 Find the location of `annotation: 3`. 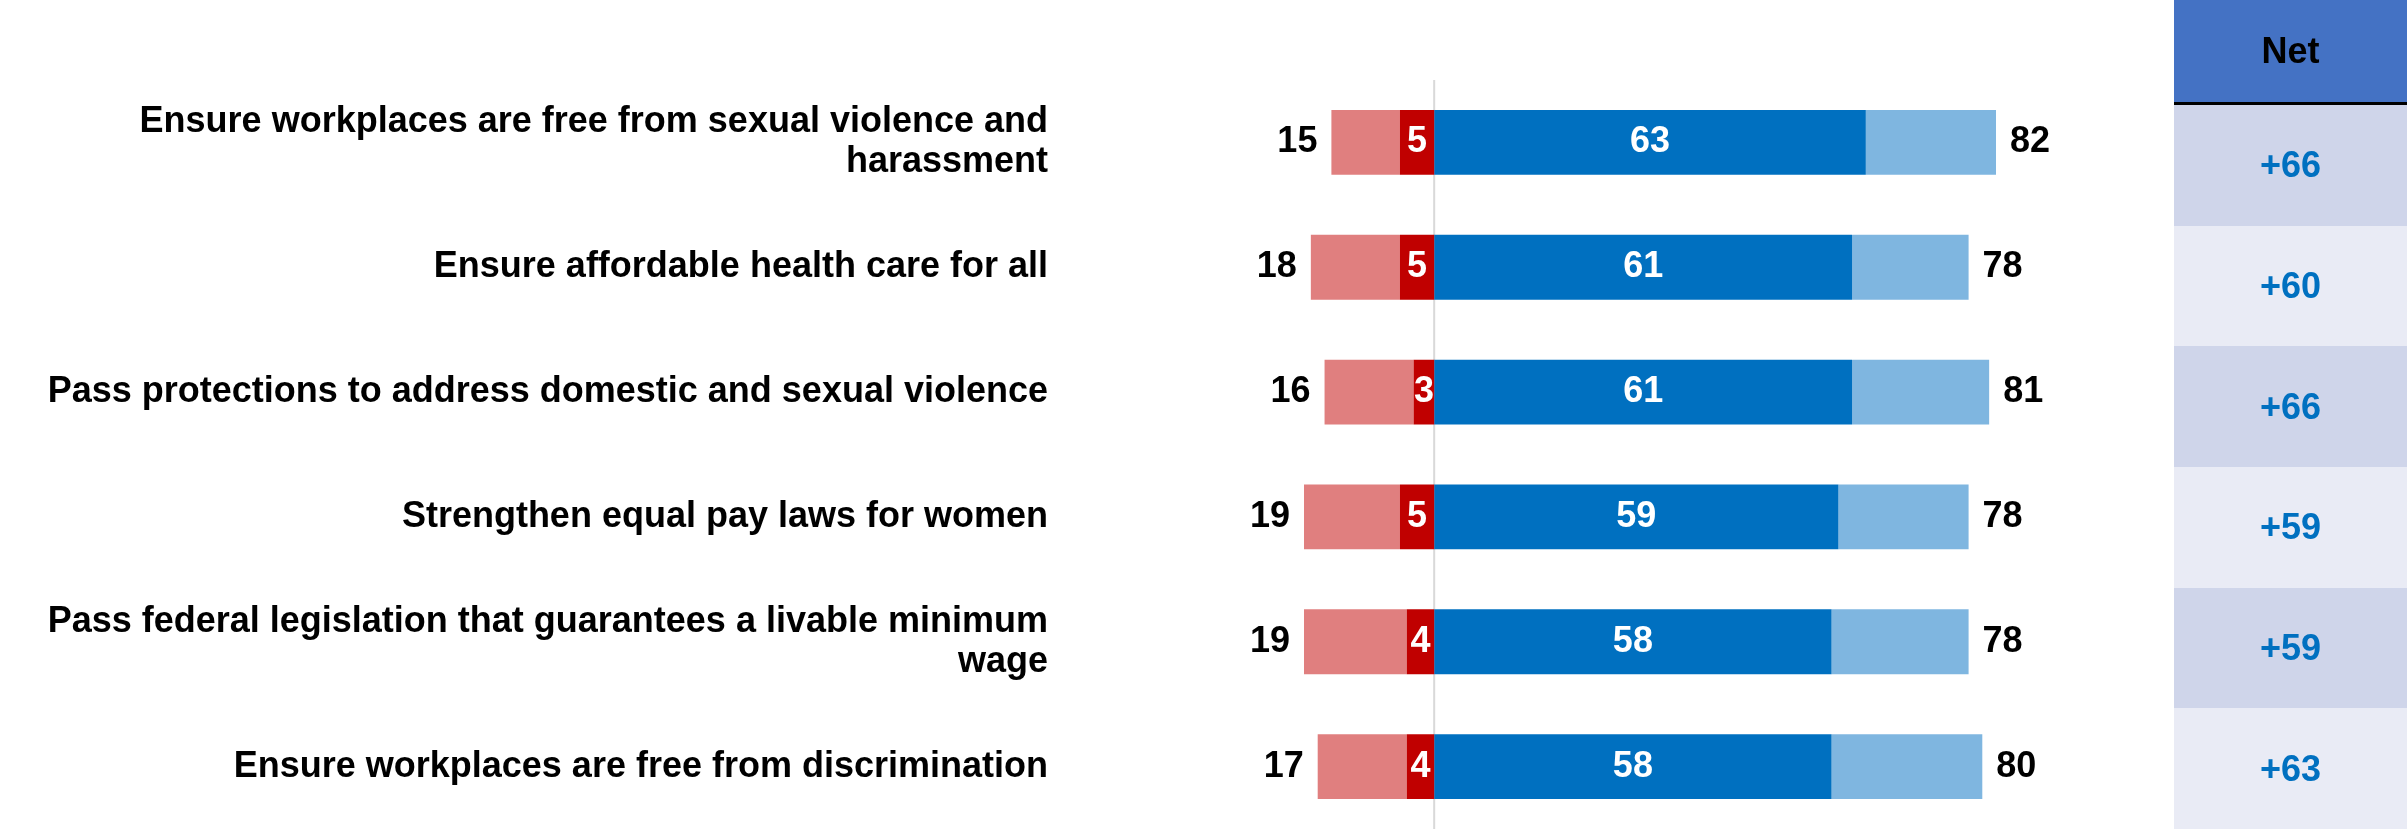

annotation: 3 is located at coordinates (1423, 390).